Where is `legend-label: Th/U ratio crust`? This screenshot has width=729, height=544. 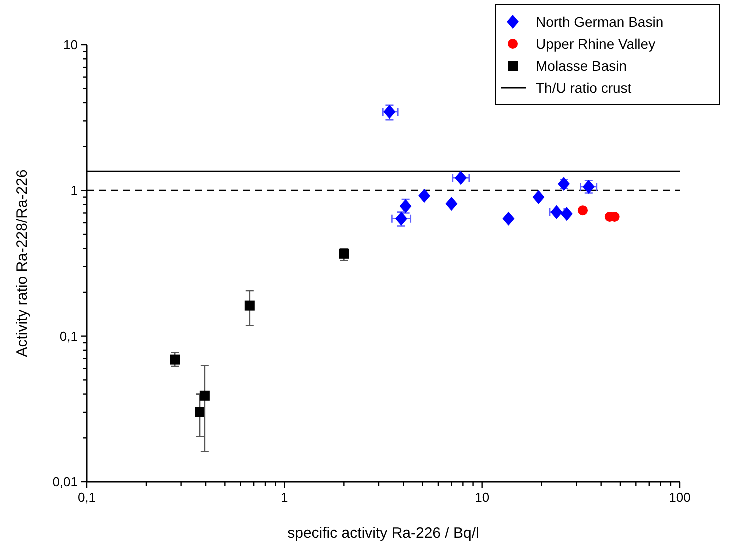 legend-label: Th/U ratio crust is located at coordinates (584, 88).